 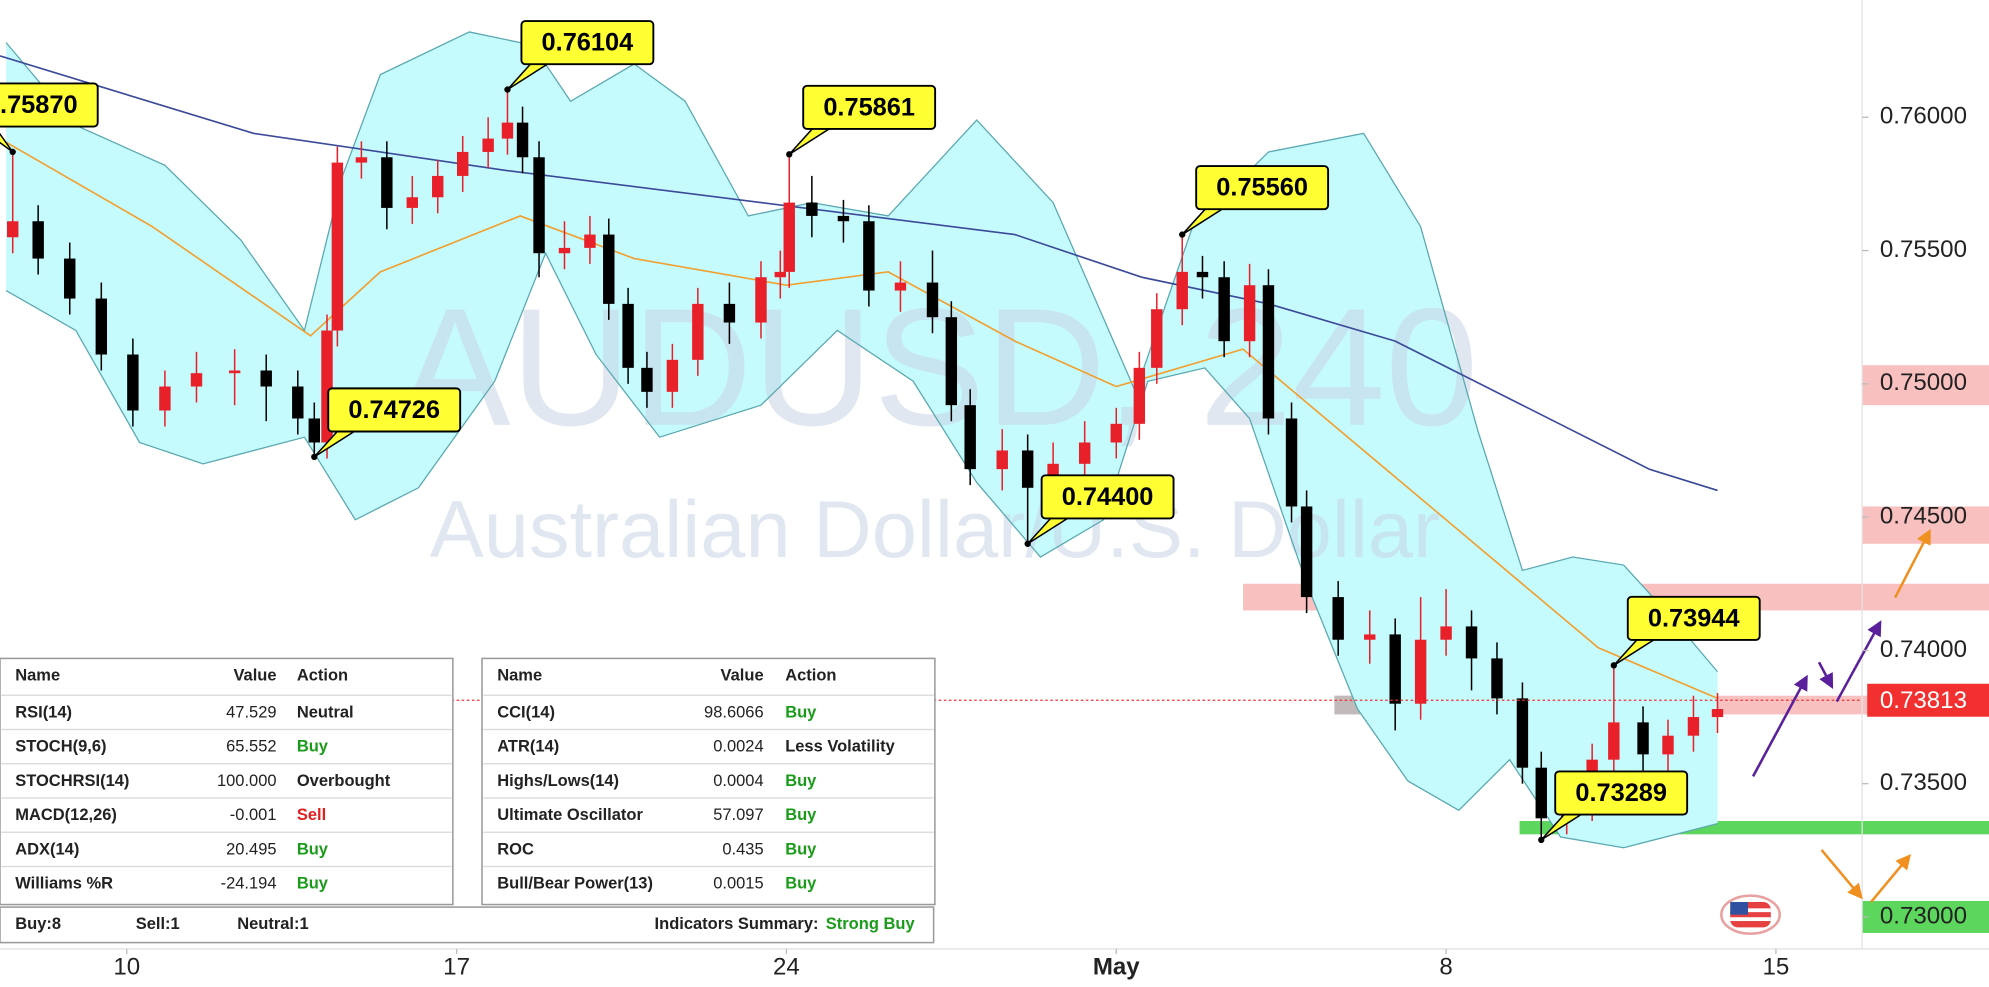 I want to click on annotation-label: 0.76104, so click(x=588, y=43).